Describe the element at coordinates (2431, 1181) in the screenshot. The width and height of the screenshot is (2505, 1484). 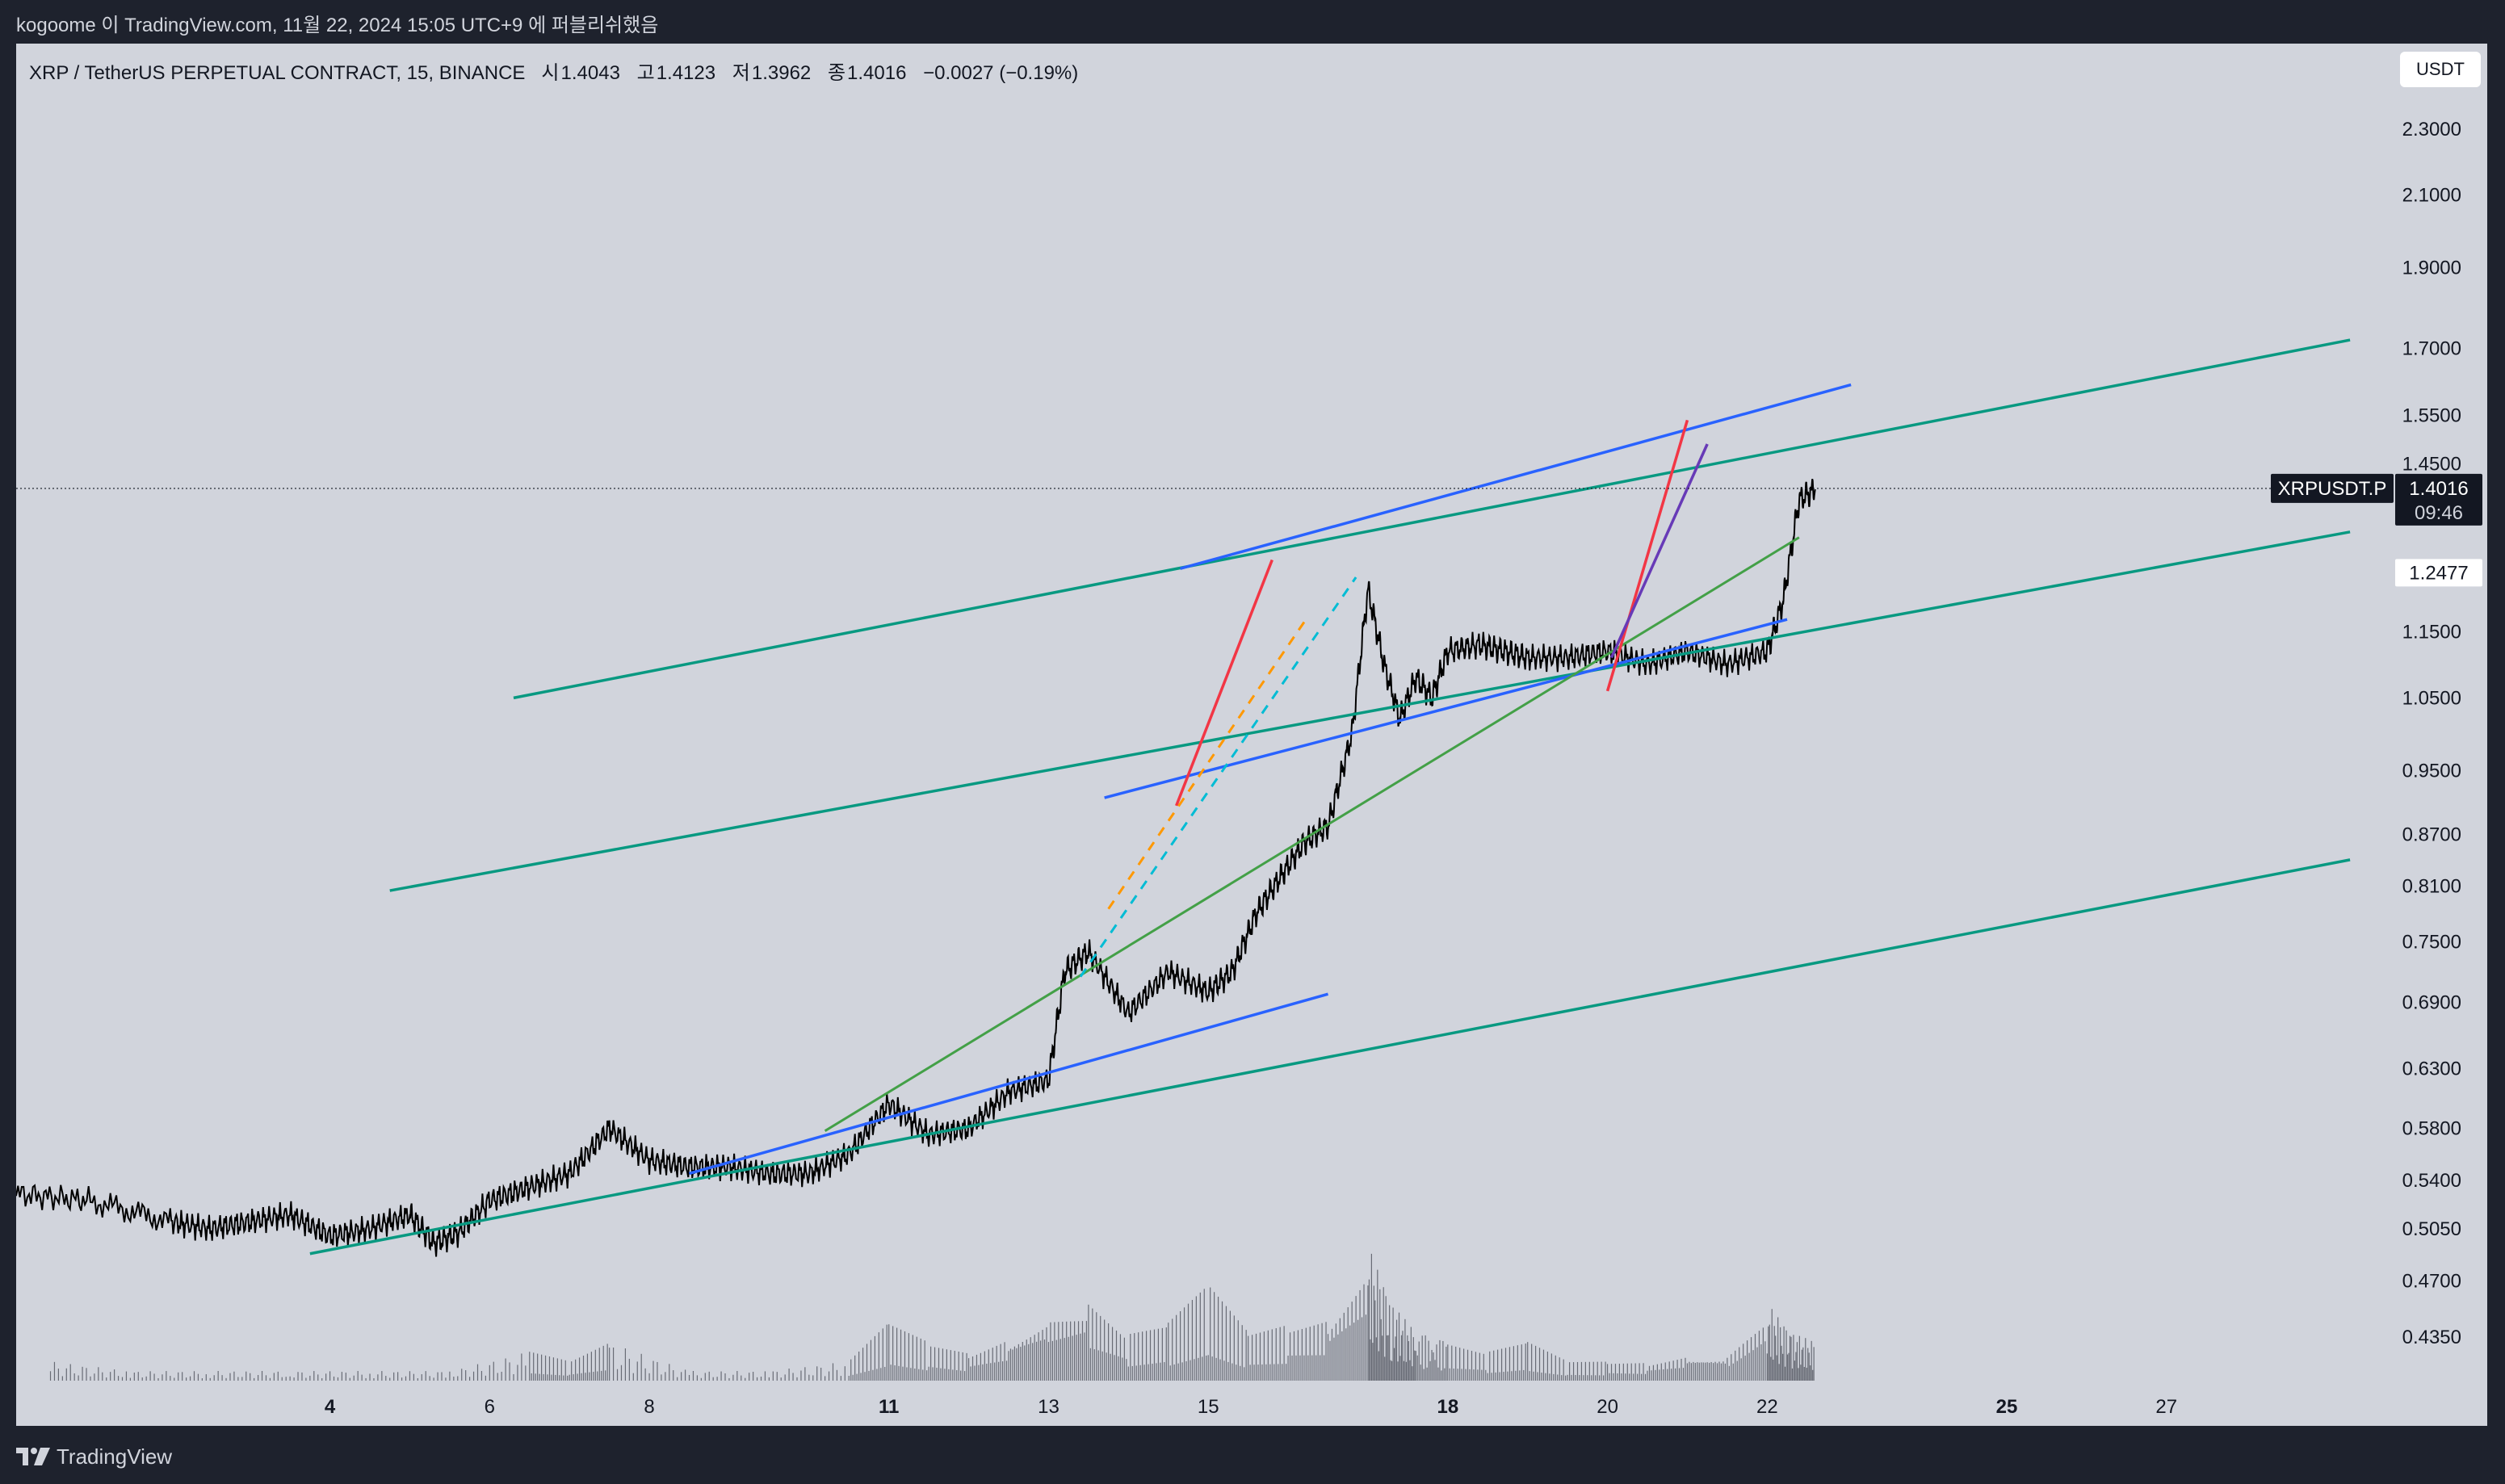
I see `y-tick-label: 0.5400` at that location.